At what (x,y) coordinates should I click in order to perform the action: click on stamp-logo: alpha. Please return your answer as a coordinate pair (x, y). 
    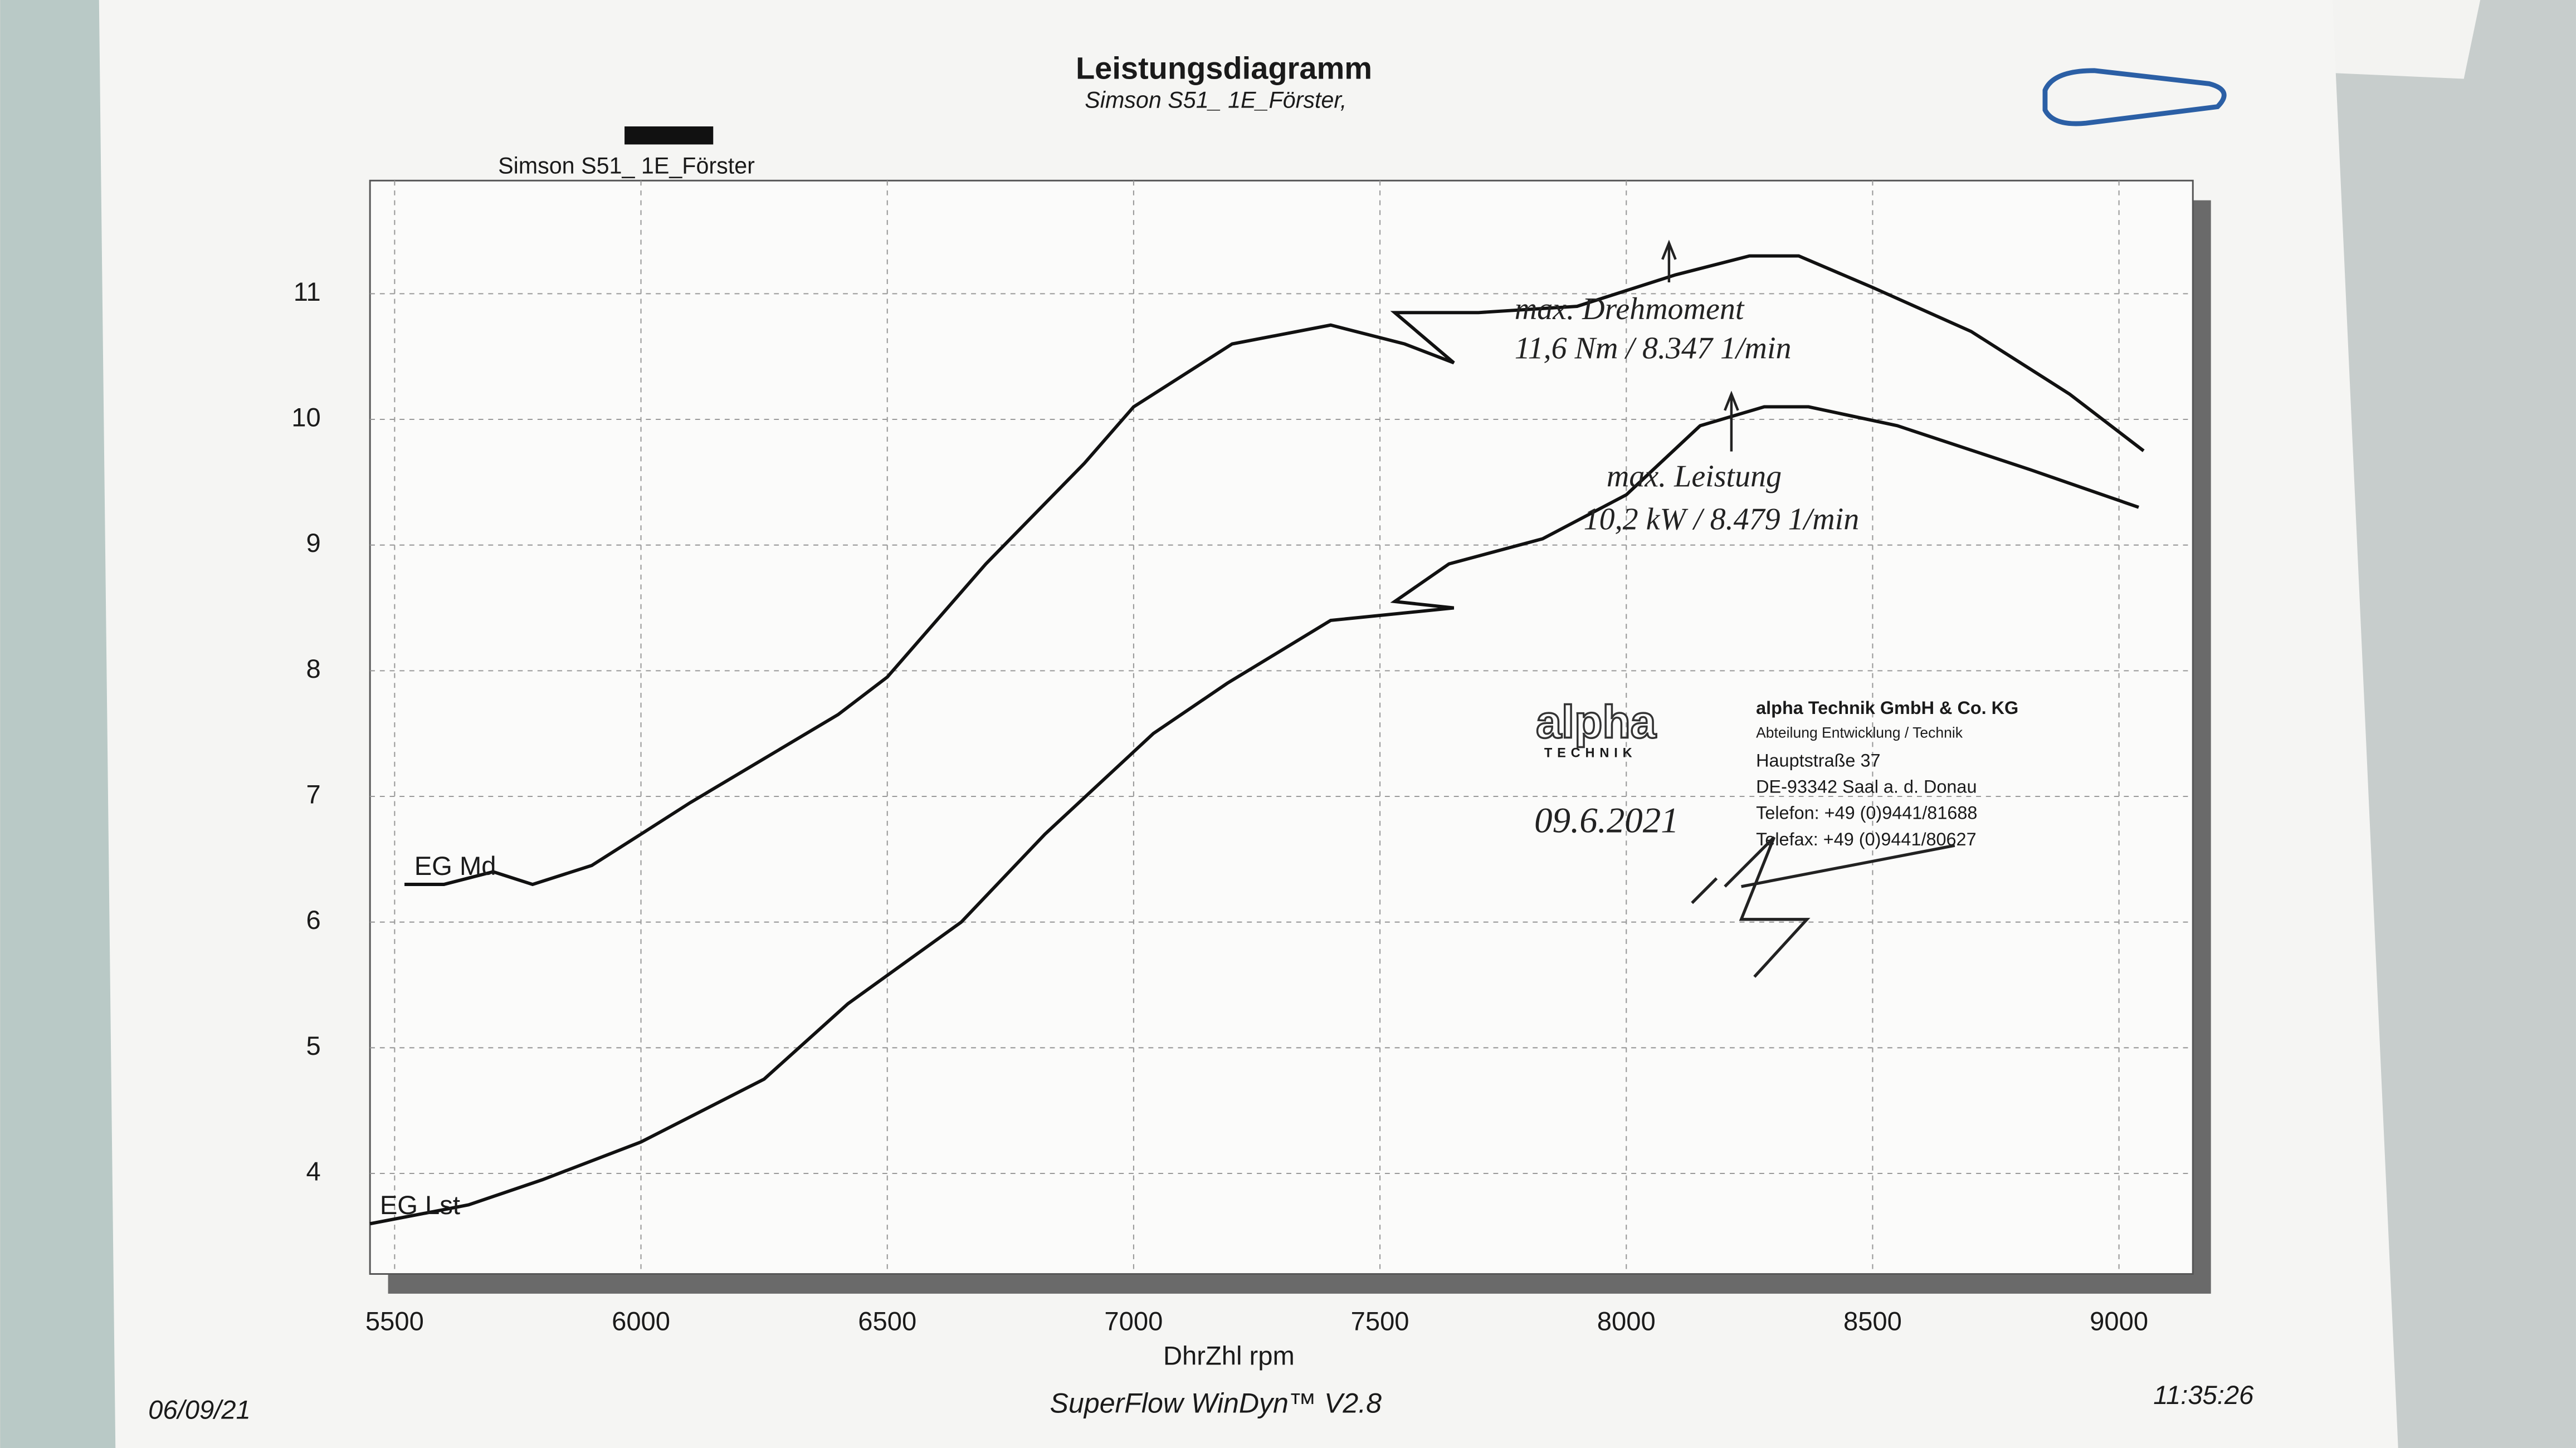
    Looking at the image, I should click on (1596, 723).